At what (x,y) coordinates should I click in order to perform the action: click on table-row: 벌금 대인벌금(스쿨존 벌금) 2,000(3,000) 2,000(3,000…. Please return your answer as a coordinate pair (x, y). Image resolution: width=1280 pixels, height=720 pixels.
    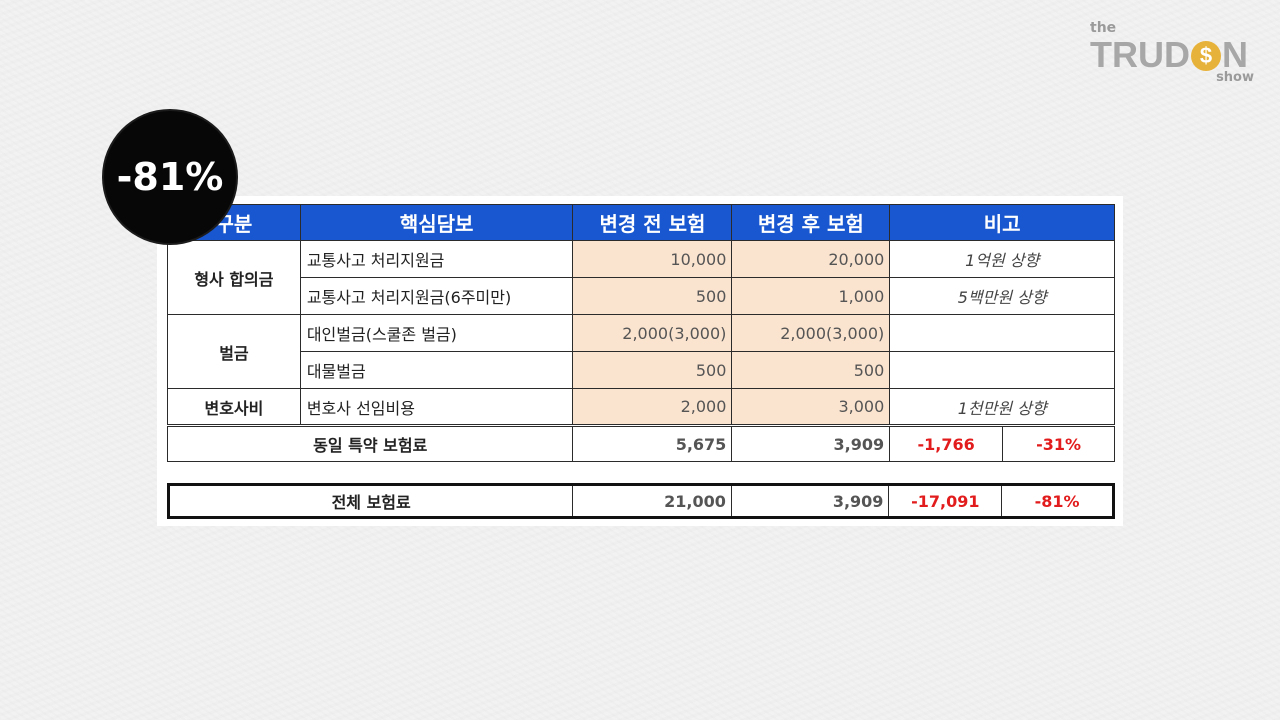
    Looking at the image, I should click on (641, 351).